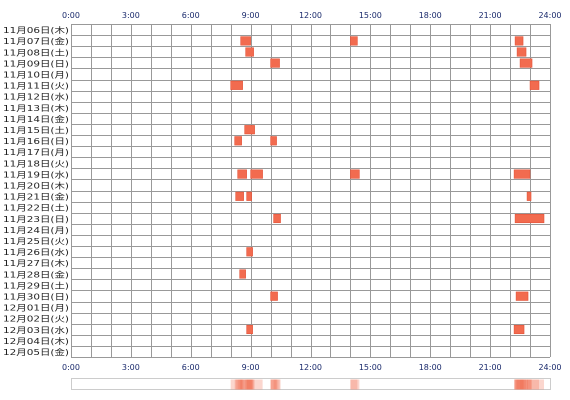  Describe the element at coordinates (36, 30) in the screenshot. I see `day-row-label: 11月06日(木)` at that location.